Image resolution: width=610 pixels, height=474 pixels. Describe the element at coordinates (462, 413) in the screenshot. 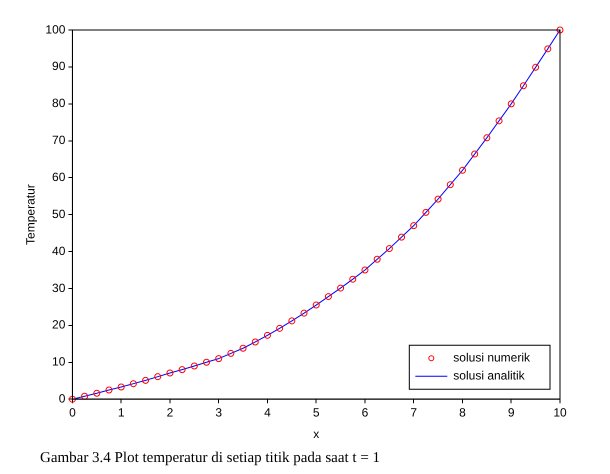

I see `x-tick-label: 8` at that location.